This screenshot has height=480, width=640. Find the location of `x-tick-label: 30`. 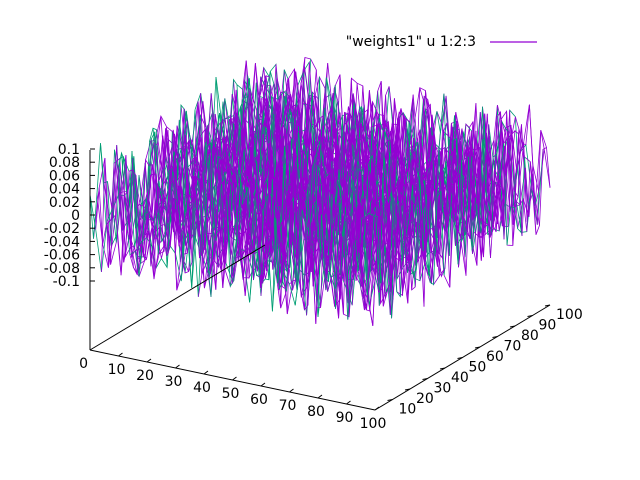

x-tick-label: 30 is located at coordinates (174, 382).